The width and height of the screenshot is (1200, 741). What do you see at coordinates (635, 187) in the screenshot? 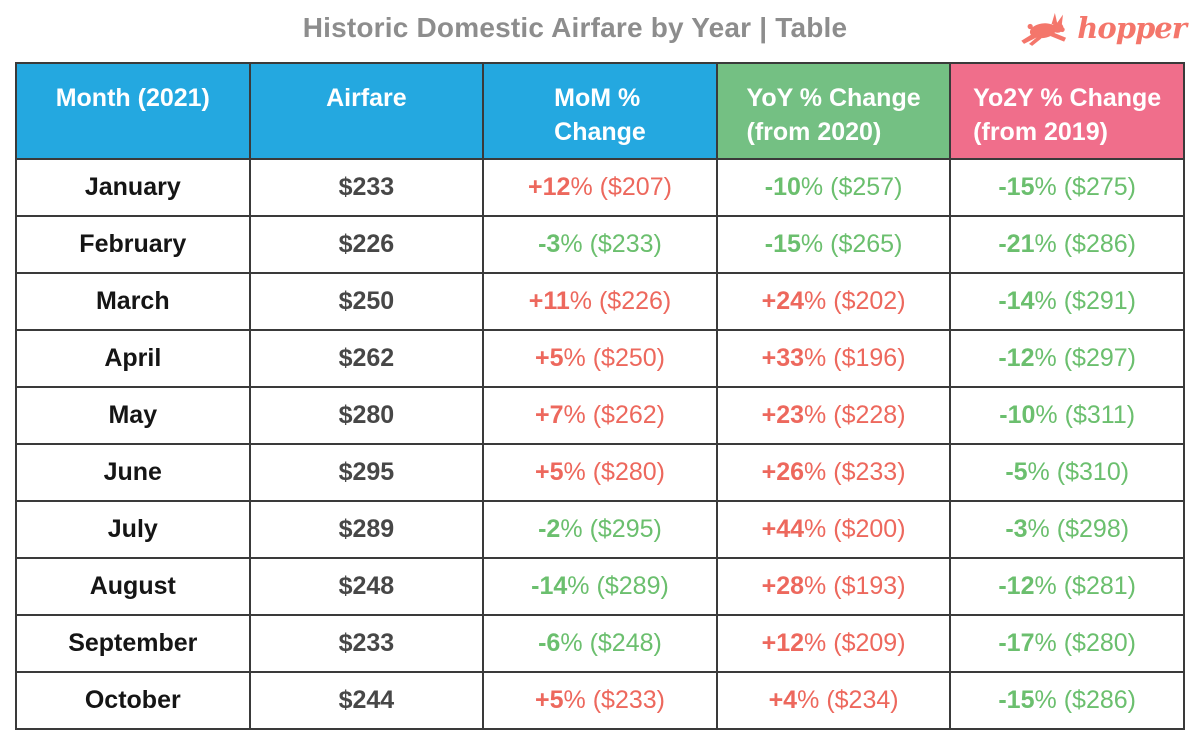
I see `ref-value: ($207)` at bounding box center [635, 187].